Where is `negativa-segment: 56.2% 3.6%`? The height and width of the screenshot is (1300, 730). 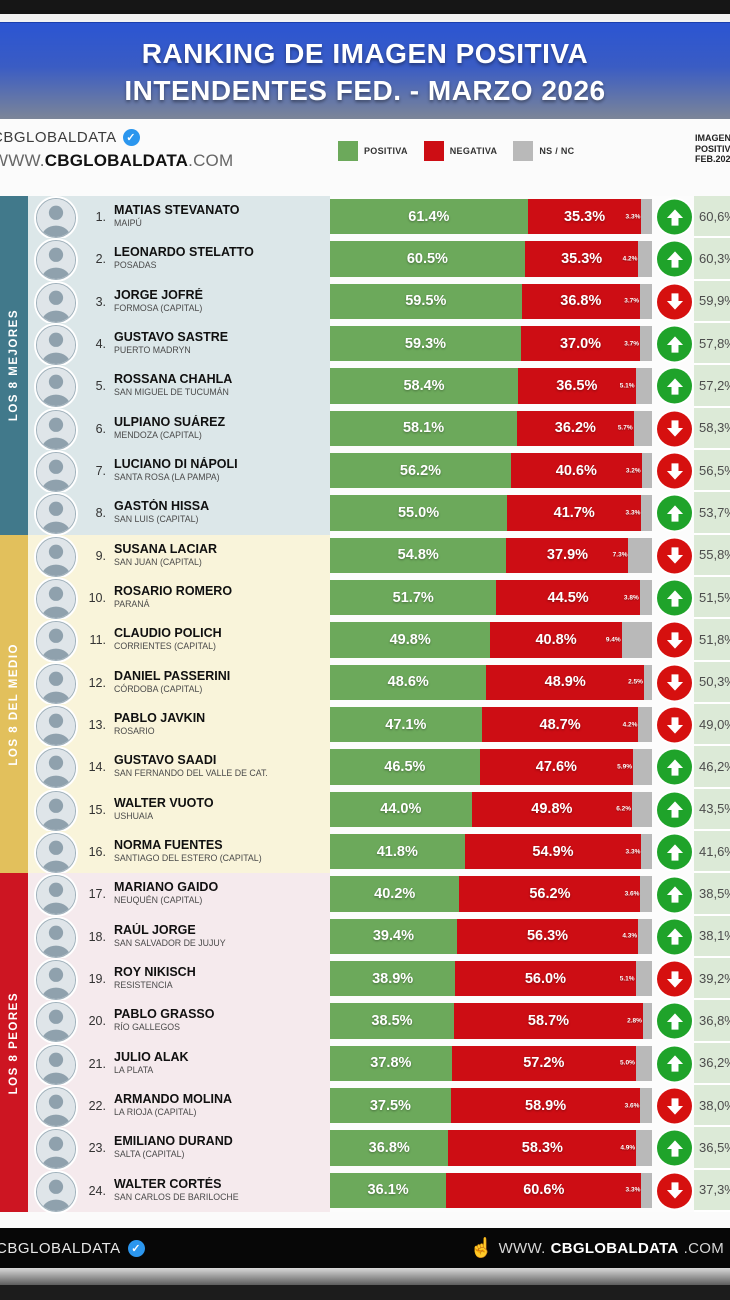 negativa-segment: 56.2% 3.6% is located at coordinates (550, 894).